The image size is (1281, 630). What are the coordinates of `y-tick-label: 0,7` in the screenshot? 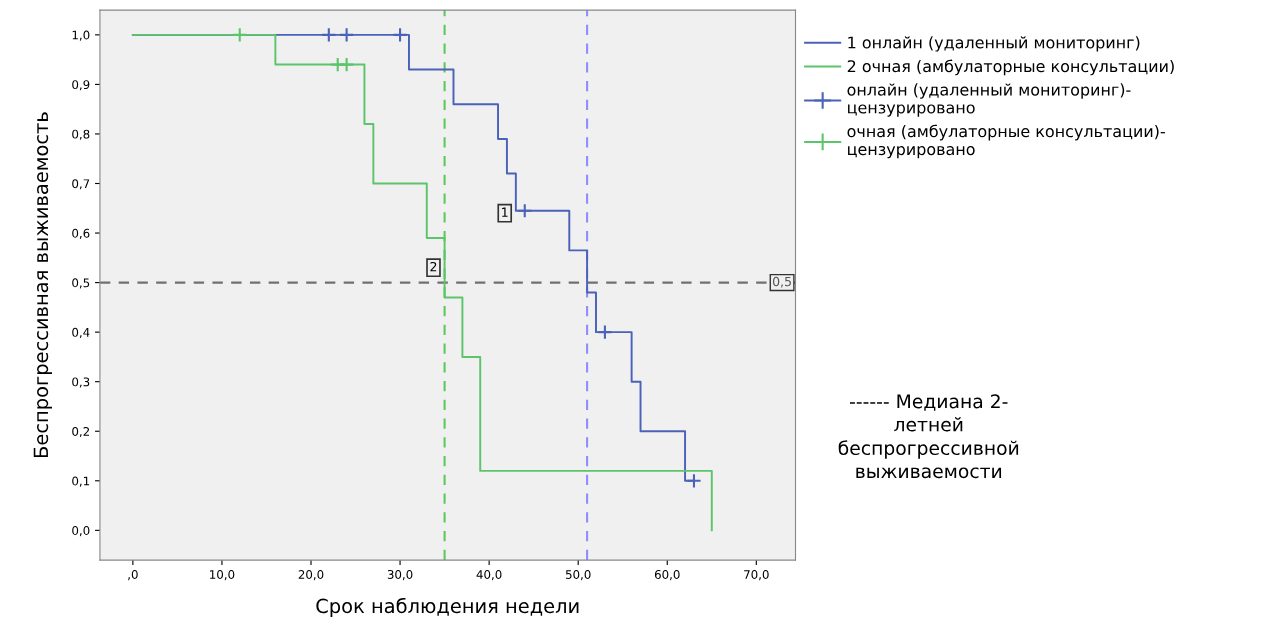 It's located at (81, 184).